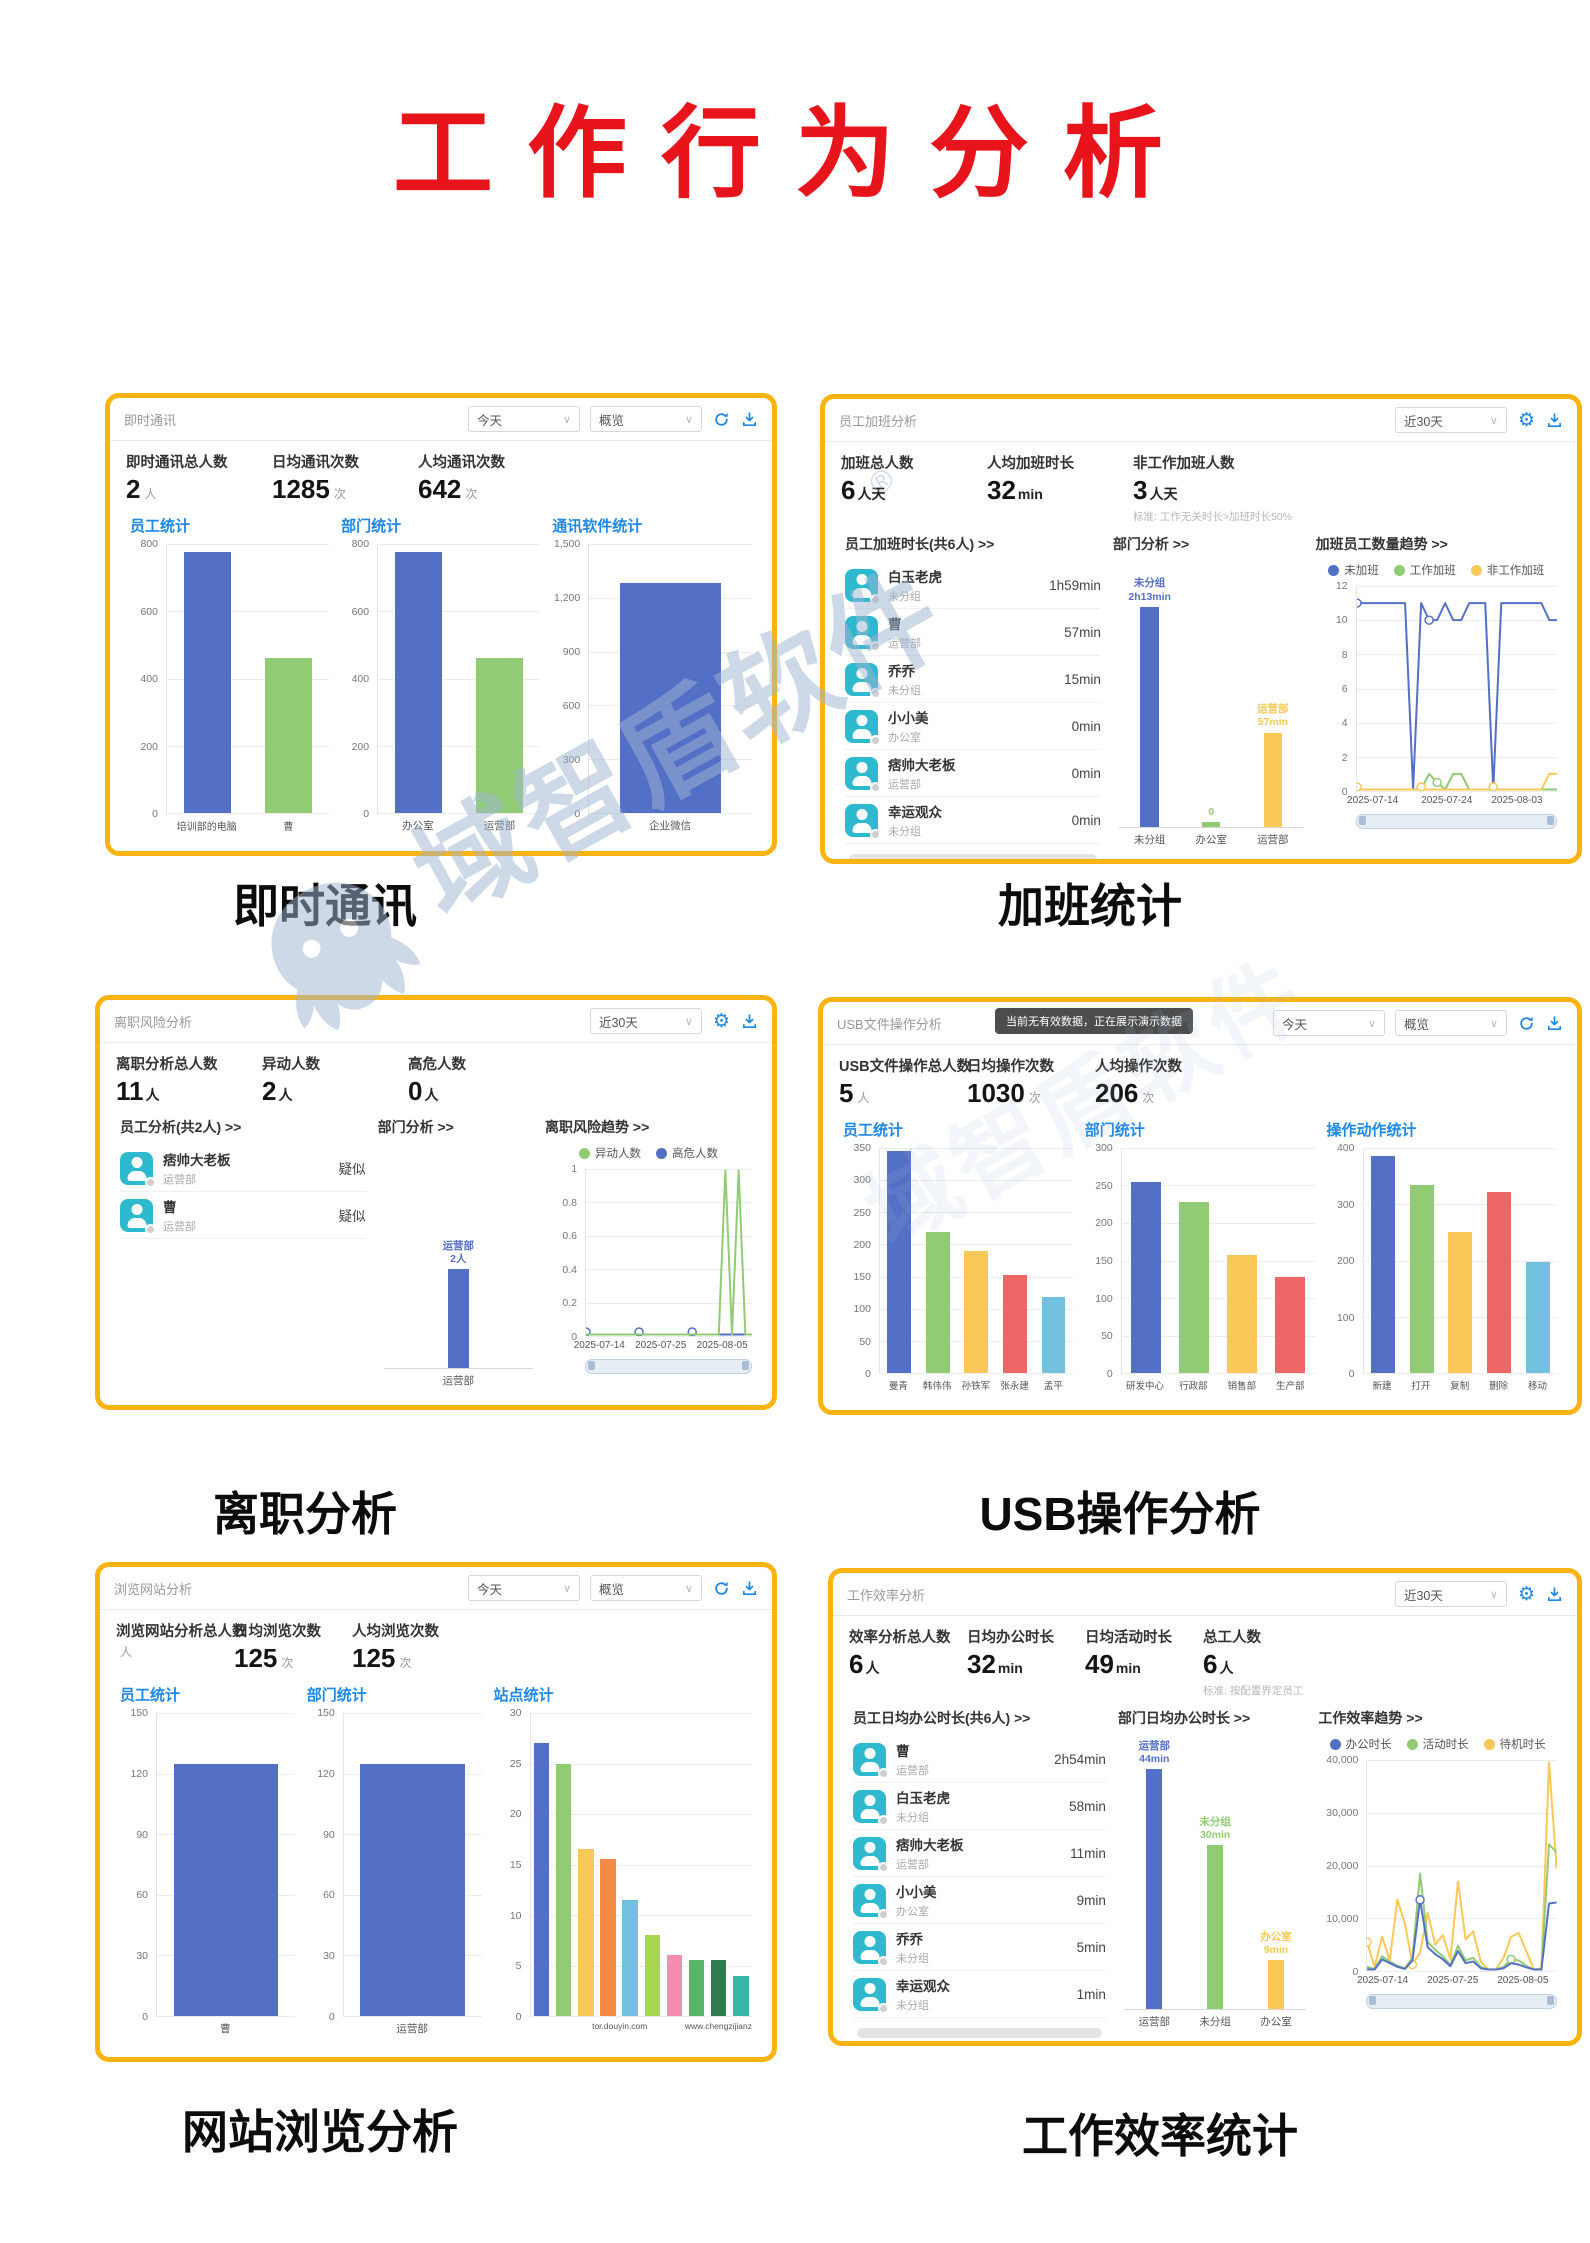  What do you see at coordinates (916, 1892) in the screenshot?
I see `employee-name: 小小美` at bounding box center [916, 1892].